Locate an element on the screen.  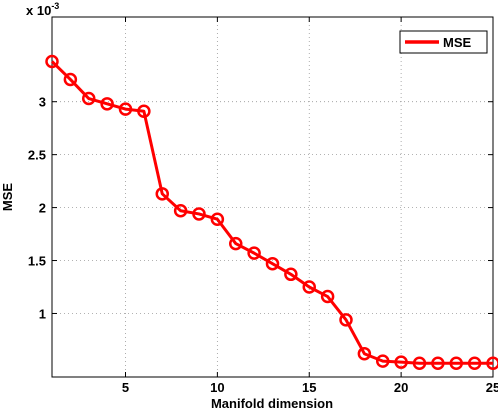
x-tick-label: 5 is located at coordinates (125, 387).